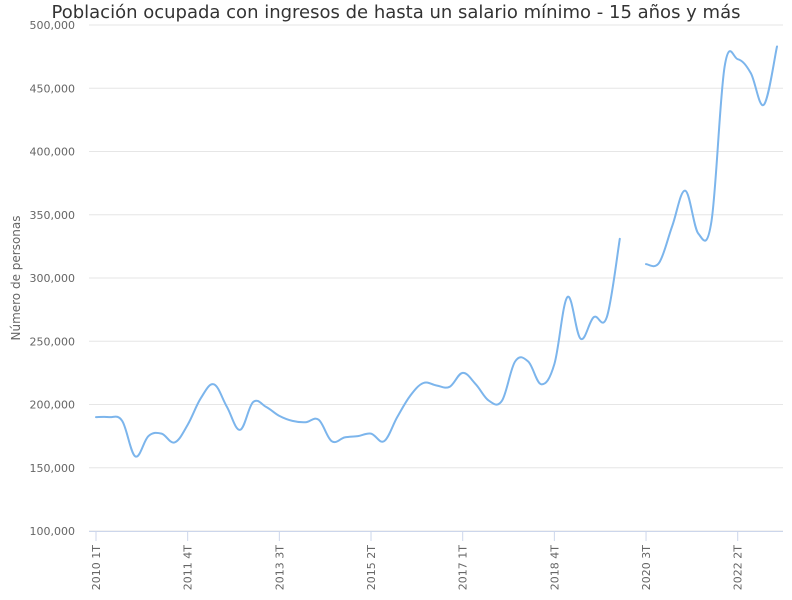 This screenshot has width=792, height=600. I want to click on series-line, so click(711, 156).